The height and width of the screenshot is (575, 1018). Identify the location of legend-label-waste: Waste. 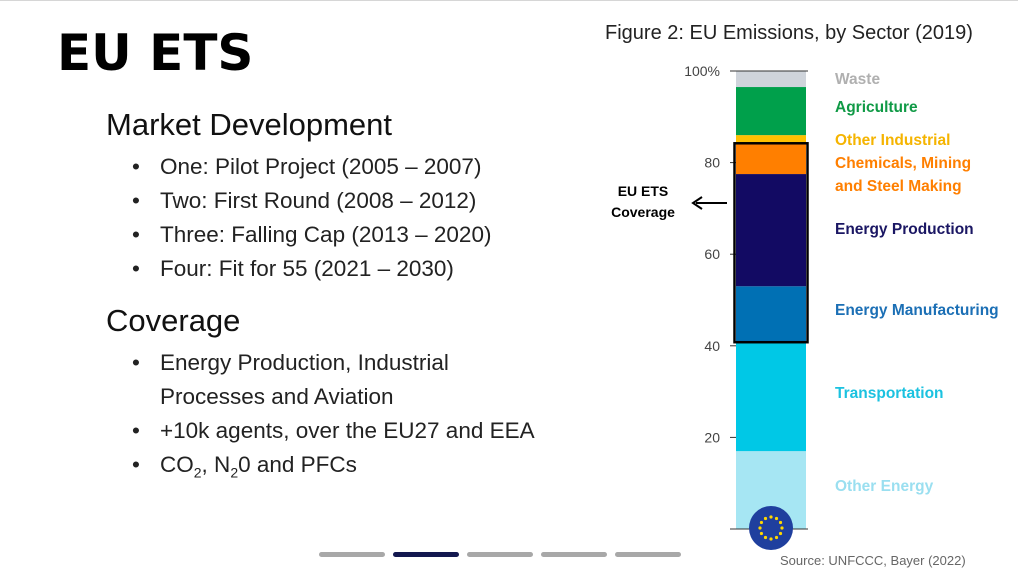
(857, 79).